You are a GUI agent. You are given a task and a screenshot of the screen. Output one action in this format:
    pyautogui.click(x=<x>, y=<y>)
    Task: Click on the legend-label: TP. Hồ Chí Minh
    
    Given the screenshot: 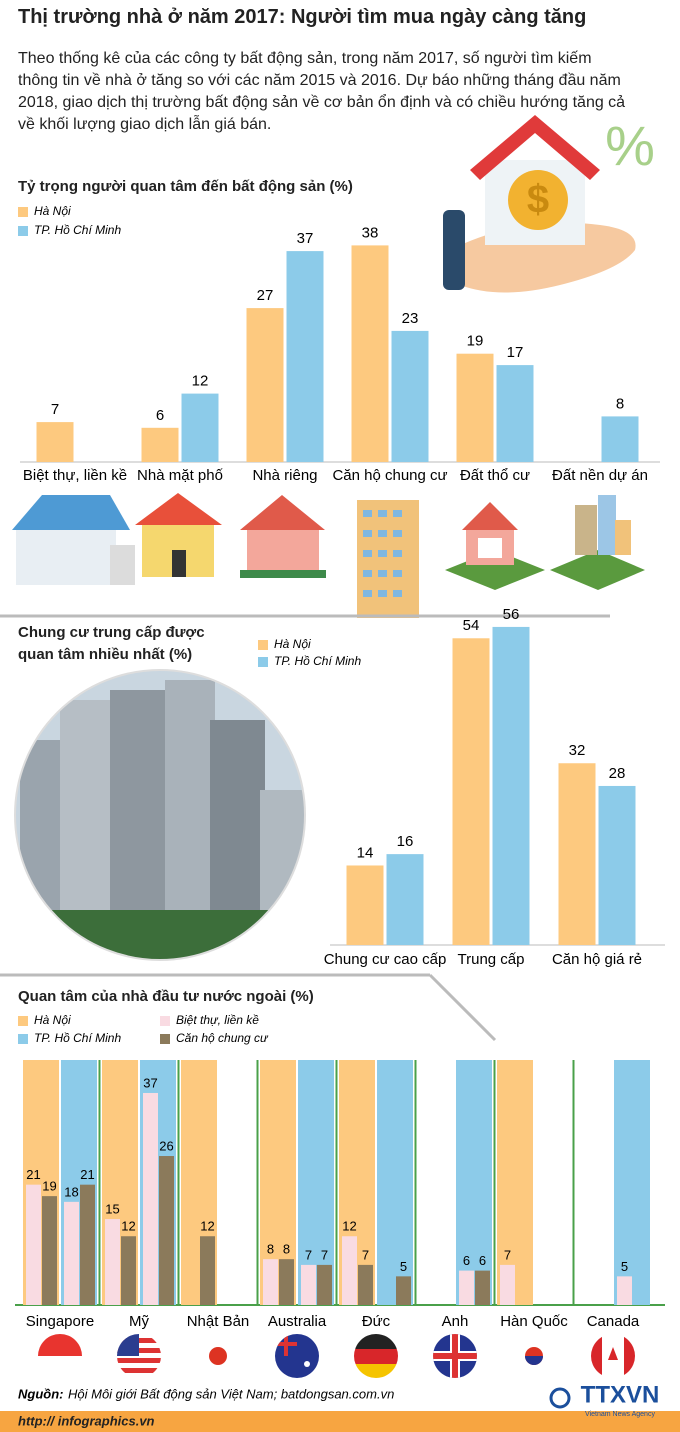 What is the action you would take?
    pyautogui.click(x=317, y=661)
    